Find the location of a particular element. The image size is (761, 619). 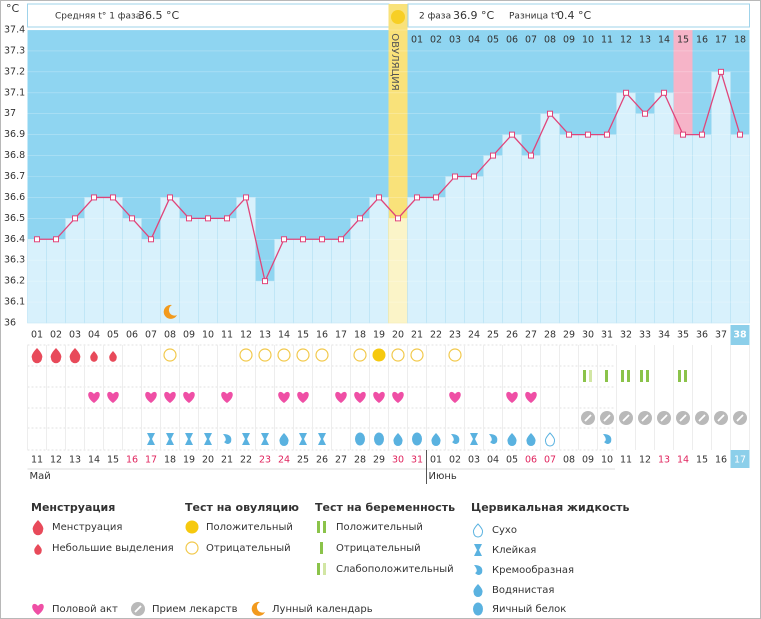

date: 10 is located at coordinates (607, 460).